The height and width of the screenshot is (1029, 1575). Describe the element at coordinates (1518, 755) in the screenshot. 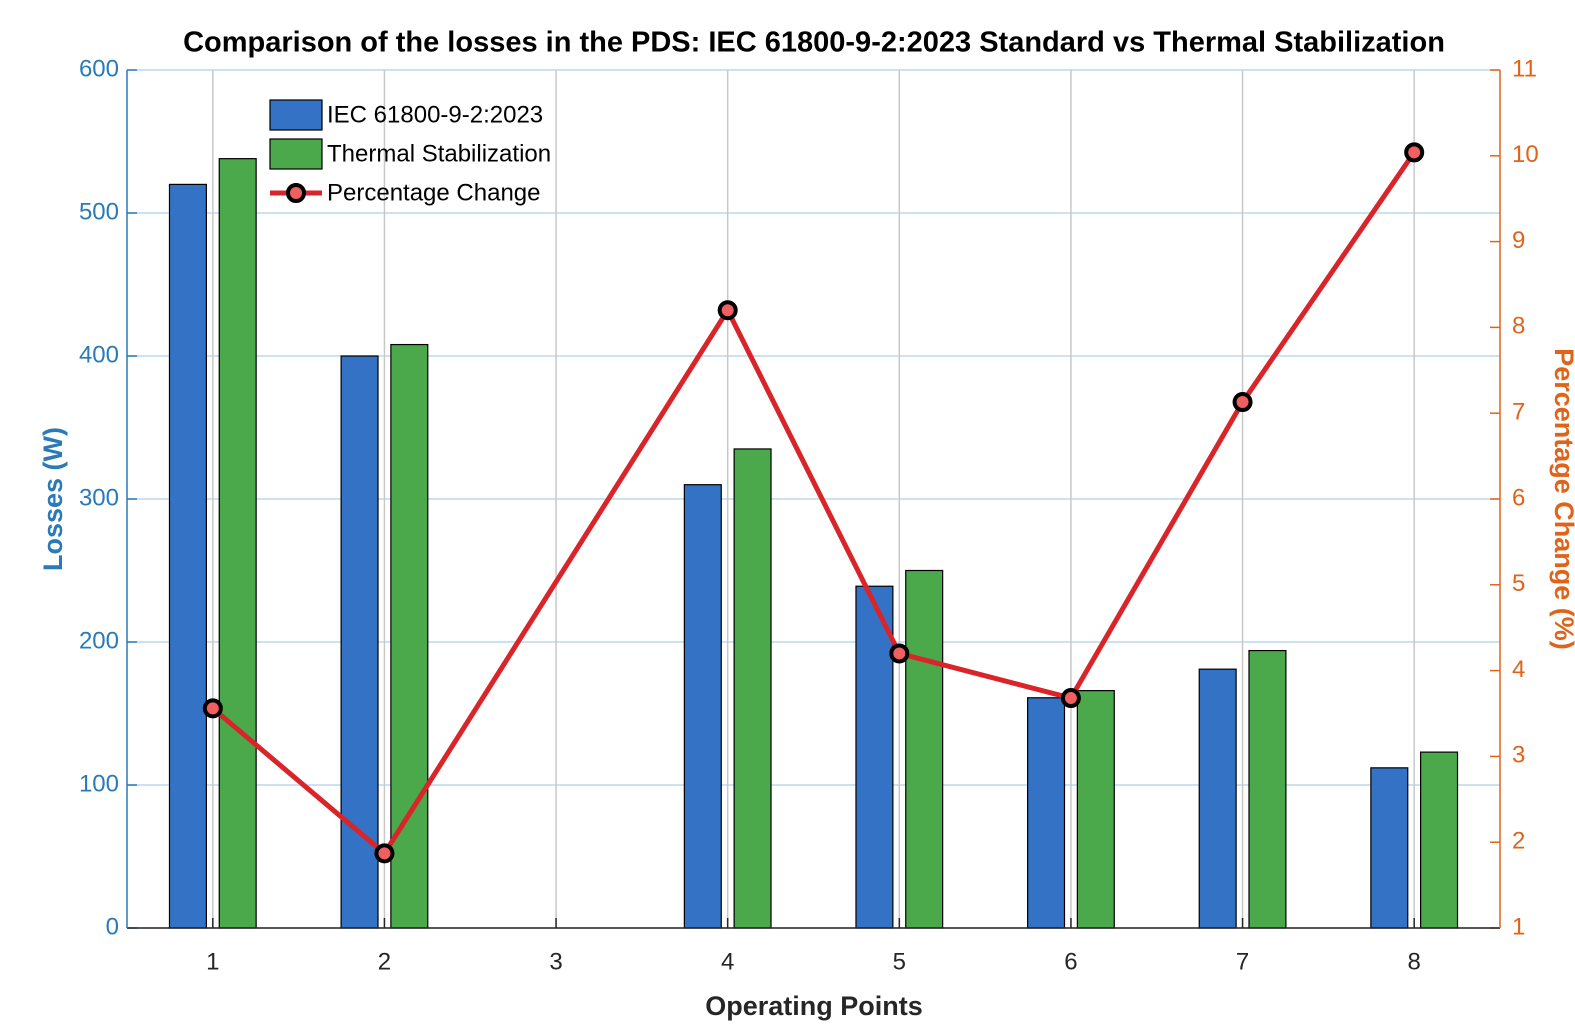

I see `y2-tick-label: 3` at that location.